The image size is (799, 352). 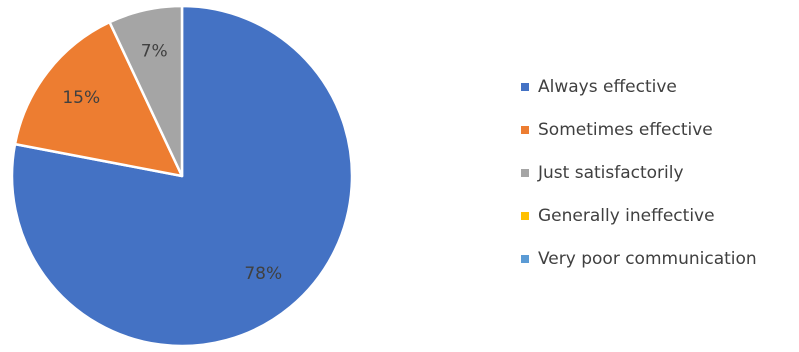 I want to click on legend-swatch-generally-ineffective, so click(x=525, y=216).